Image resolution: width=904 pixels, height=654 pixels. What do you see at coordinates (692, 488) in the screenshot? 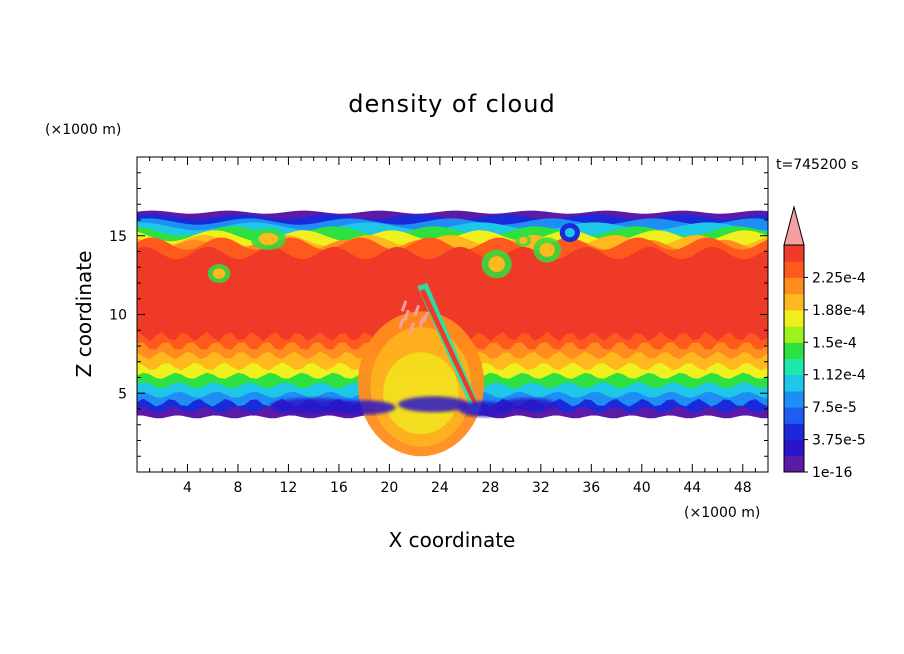
I see `x-tick-label: 44` at bounding box center [692, 488].